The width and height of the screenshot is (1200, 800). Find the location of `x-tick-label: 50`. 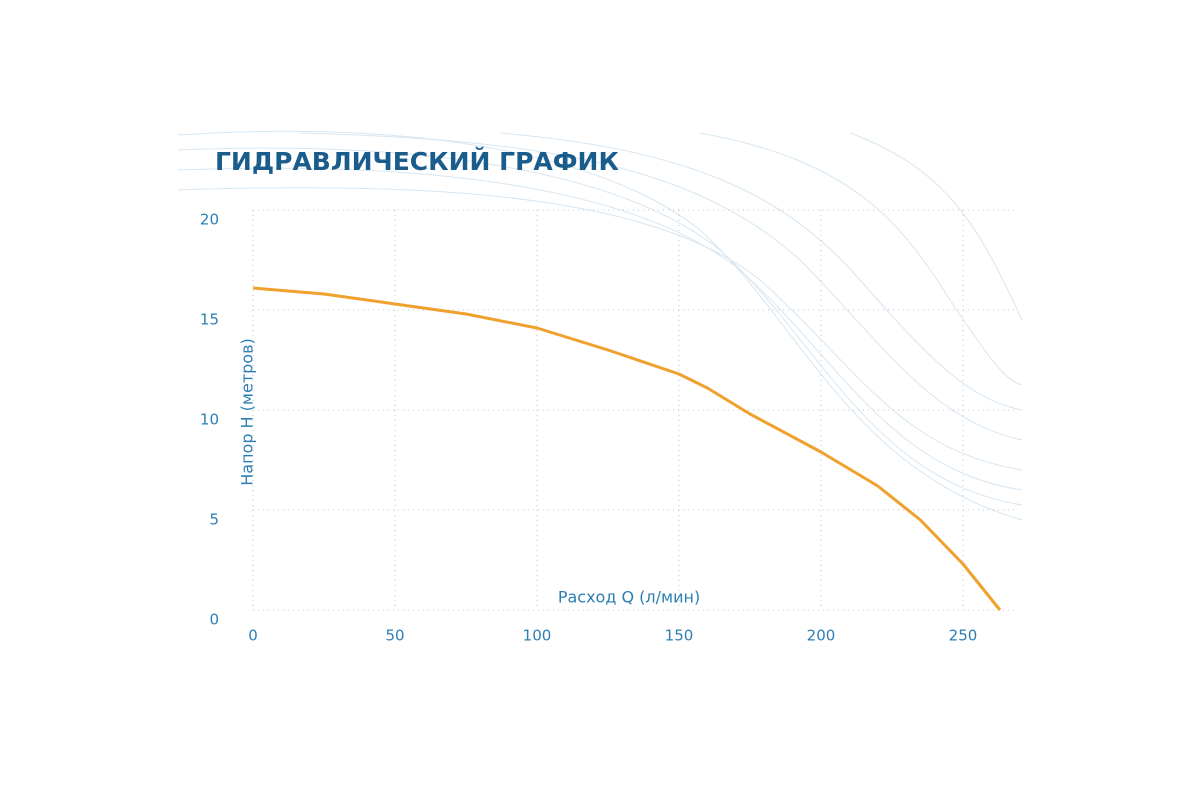

x-tick-label: 50 is located at coordinates (394, 636).